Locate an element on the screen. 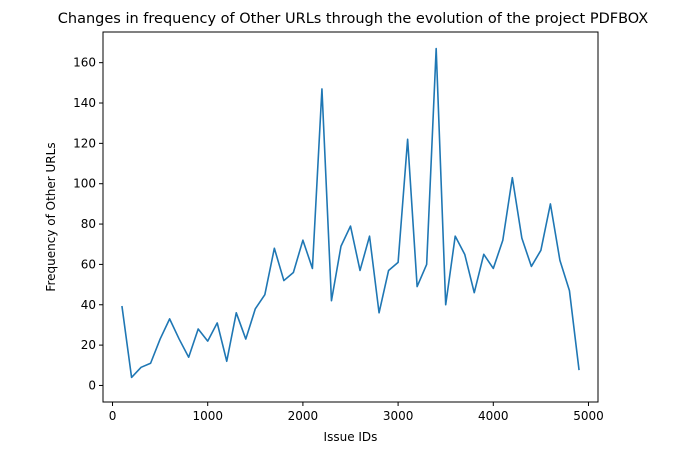 This screenshot has height=457, width=697. x-tick-label: 3000 is located at coordinates (398, 416).